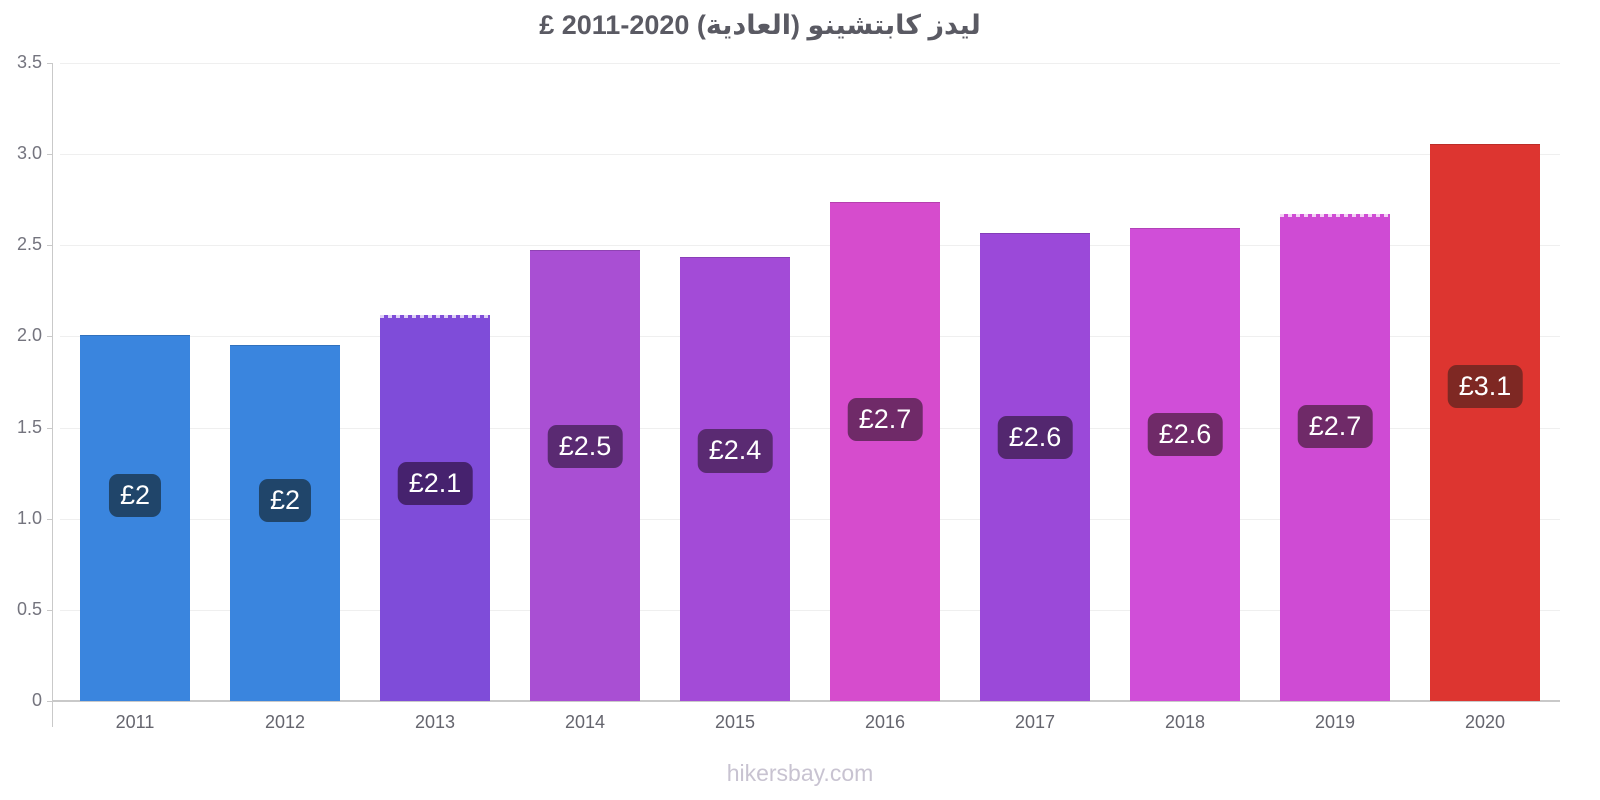  I want to click on chart-title: ليدز كابتشينو (العادية) 2020-2011 £, so click(760, 25).